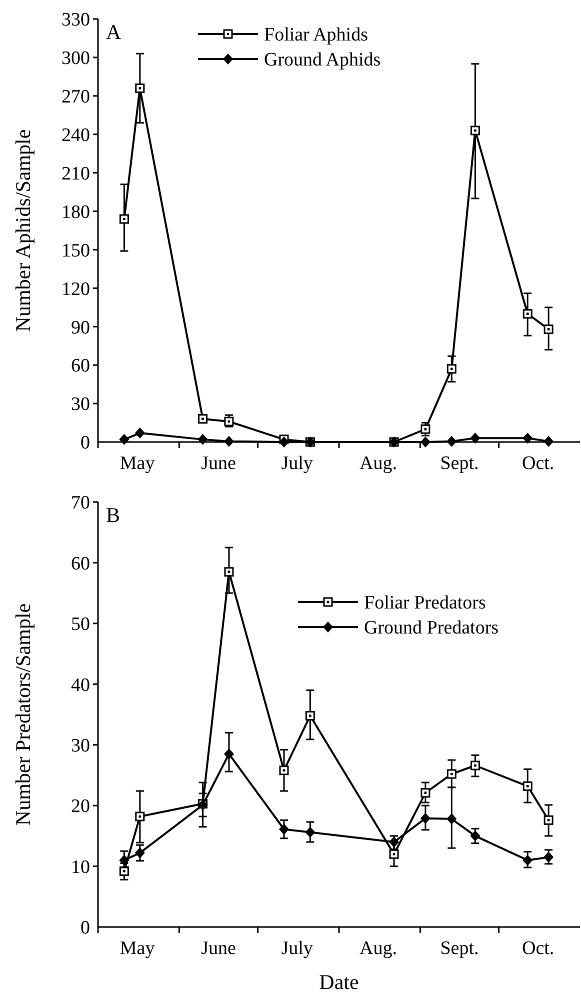 The height and width of the screenshot is (1000, 581). I want to click on y-tick-label: 270, so click(76, 97).